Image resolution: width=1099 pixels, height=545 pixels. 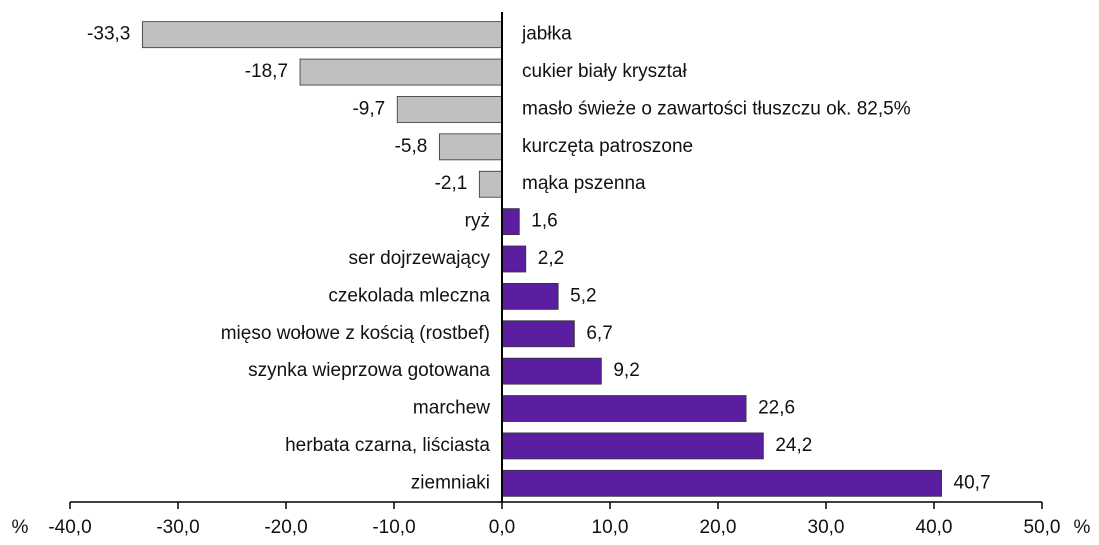 What do you see at coordinates (411, 146) in the screenshot?
I see `value-label: -5,8` at bounding box center [411, 146].